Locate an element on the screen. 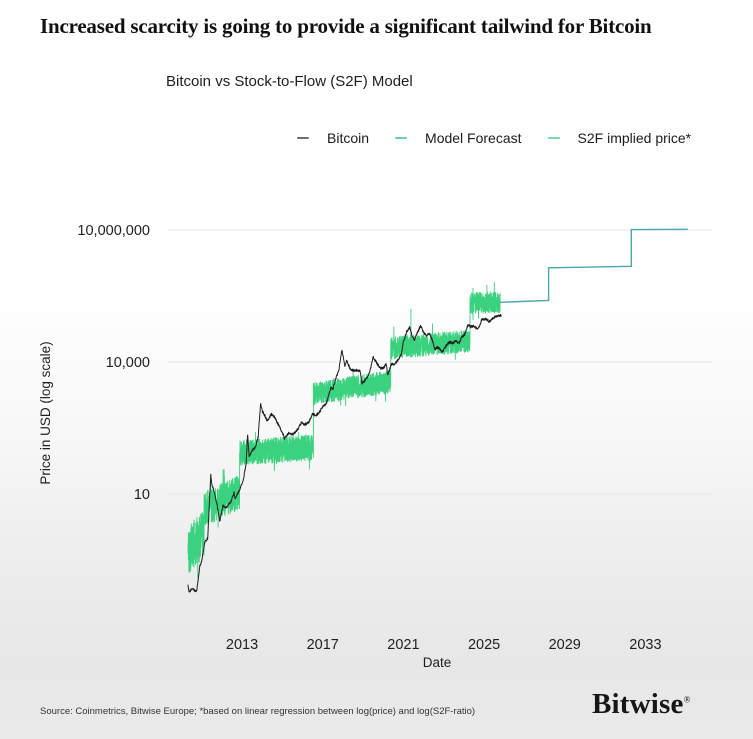  y-tick-label: 10,000 is located at coordinates (128, 363).